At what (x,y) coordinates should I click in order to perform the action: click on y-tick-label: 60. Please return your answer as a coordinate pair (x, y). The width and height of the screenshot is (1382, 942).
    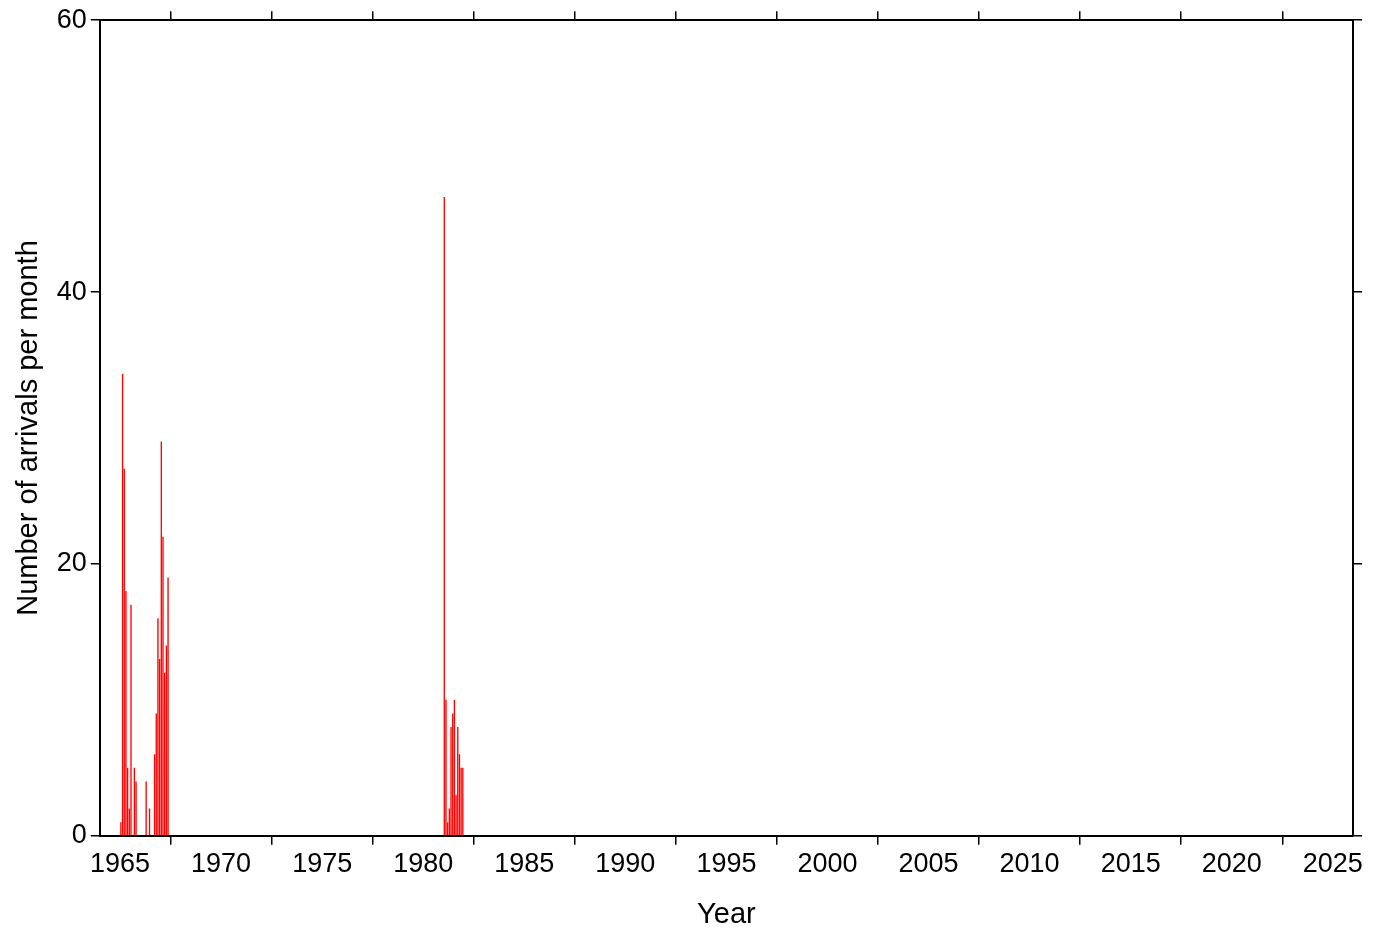
    Looking at the image, I should click on (71, 18).